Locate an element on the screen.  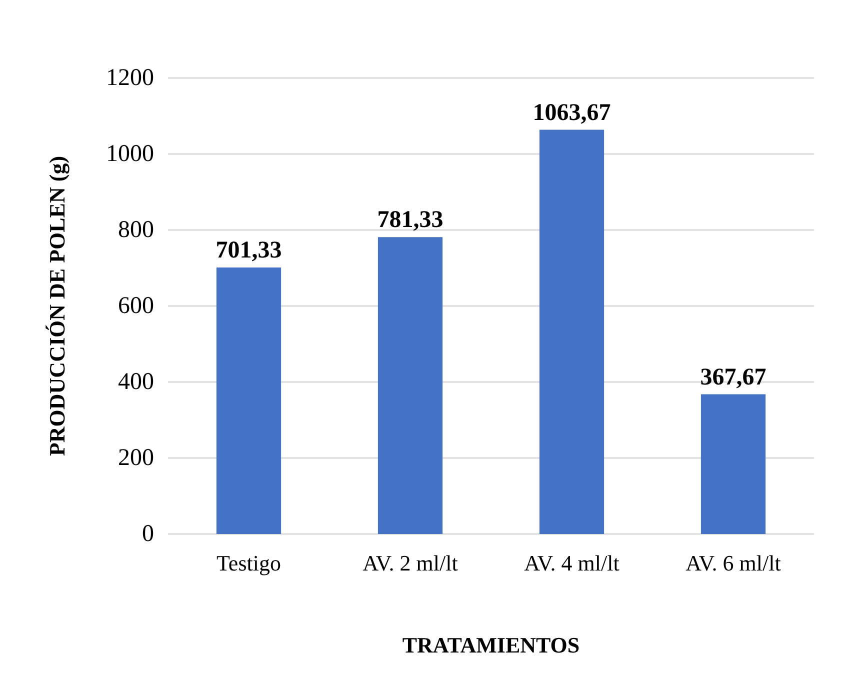
x-axis-title: TRATAMIENTOS is located at coordinates (491, 645).